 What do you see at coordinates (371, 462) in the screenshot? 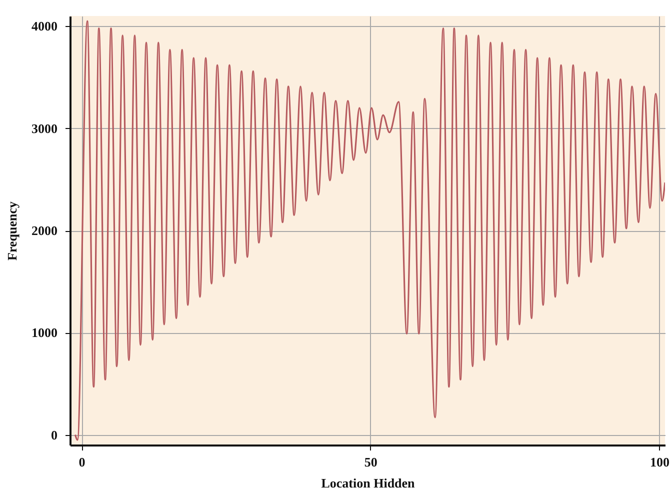
I see `x-tick-label: 50` at bounding box center [371, 462].